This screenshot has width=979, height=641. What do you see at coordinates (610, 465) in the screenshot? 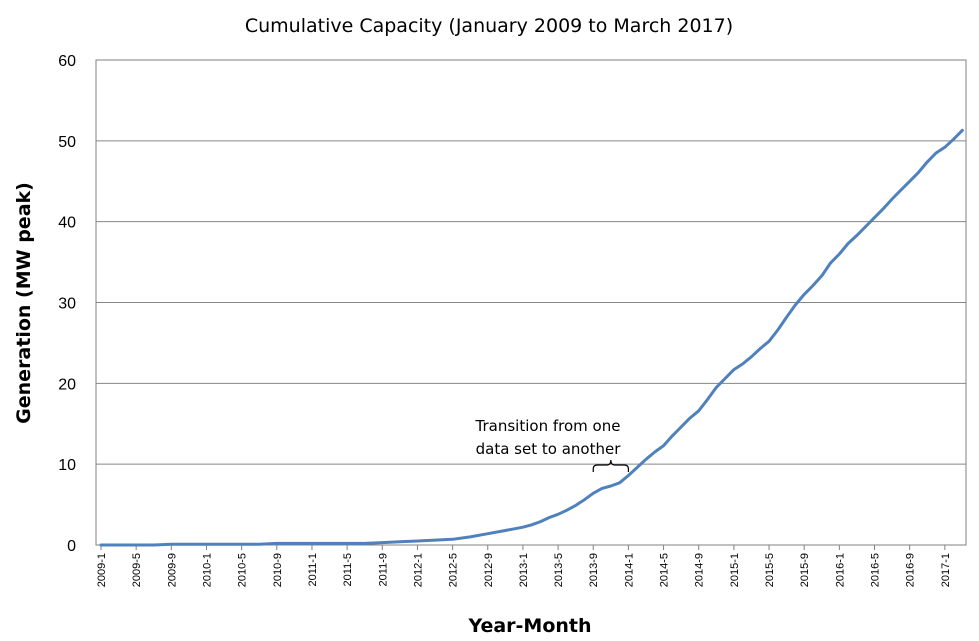
I see `annotation-brace` at bounding box center [610, 465].